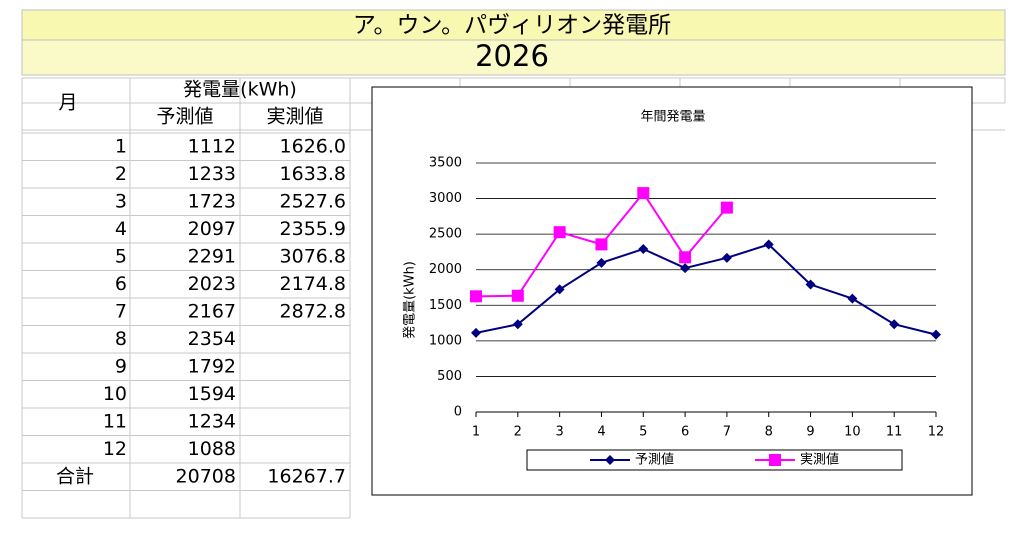 The width and height of the screenshot is (1024, 539). What do you see at coordinates (212, 366) in the screenshot?
I see `cell: 1792` at bounding box center [212, 366].